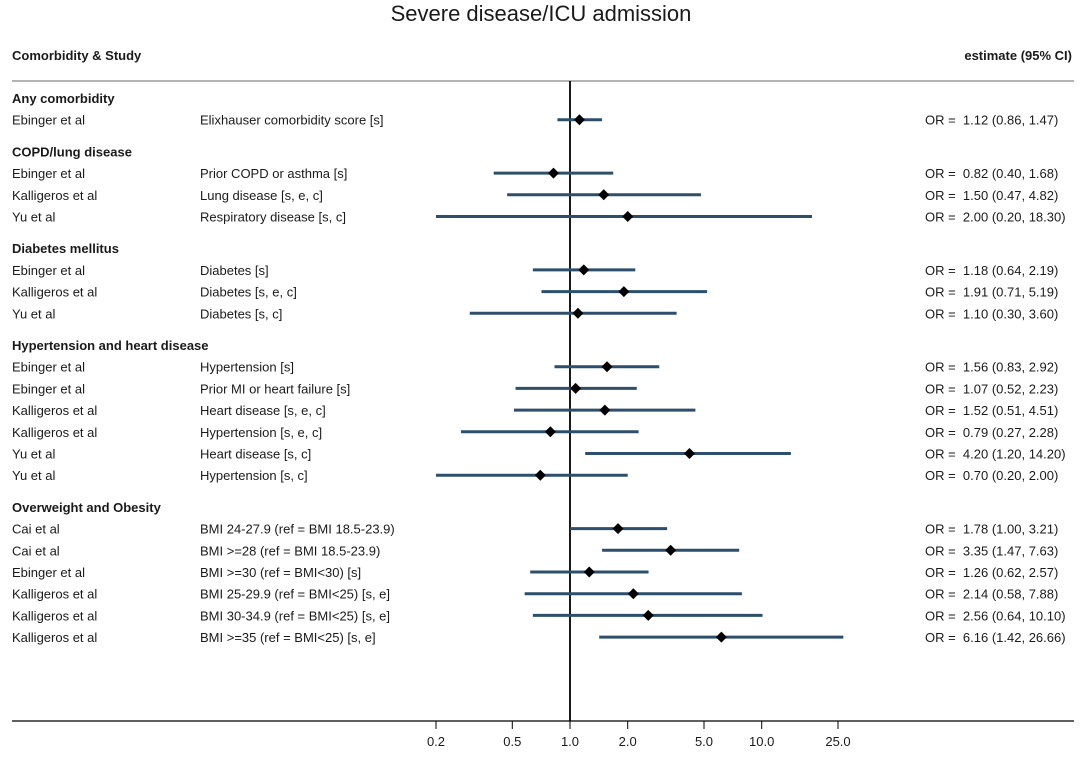 Image resolution: width=1084 pixels, height=764 pixels. I want to click on estimate-label: OR = 3.35 (1.47, 7.63), so click(991, 550).